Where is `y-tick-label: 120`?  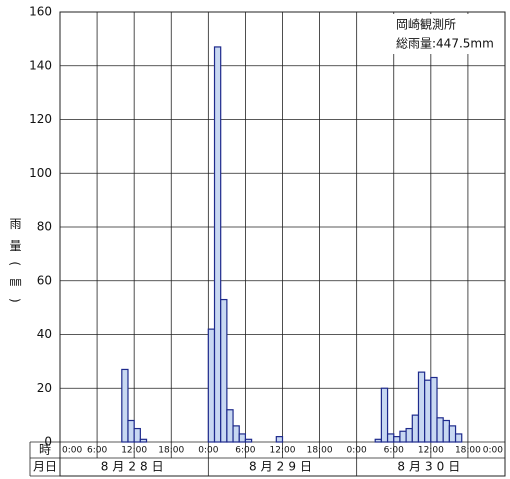
y-tick-label: 120 is located at coordinates (40, 119).